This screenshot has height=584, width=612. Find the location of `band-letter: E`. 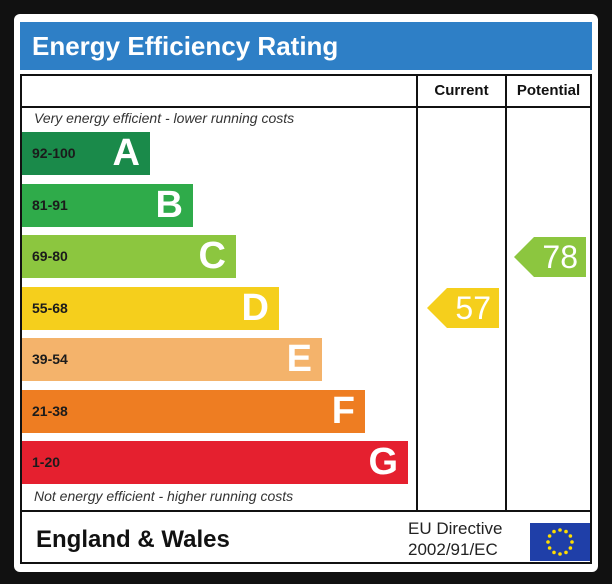

band-letter: E is located at coordinates (299, 359).